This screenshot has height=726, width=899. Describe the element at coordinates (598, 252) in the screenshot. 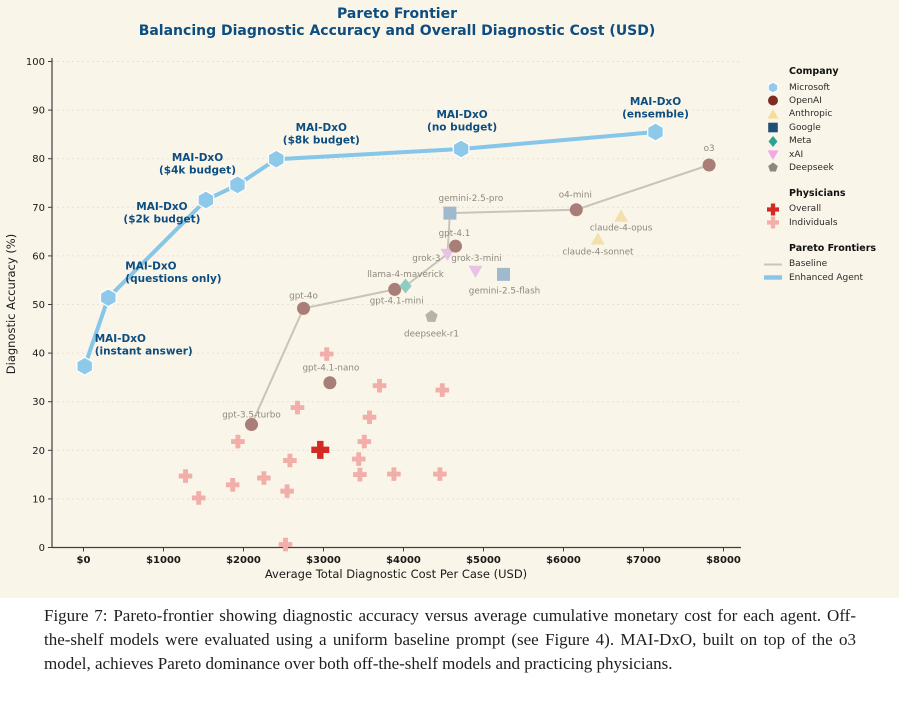

I see `model-label: claude-4-sonnet` at that location.